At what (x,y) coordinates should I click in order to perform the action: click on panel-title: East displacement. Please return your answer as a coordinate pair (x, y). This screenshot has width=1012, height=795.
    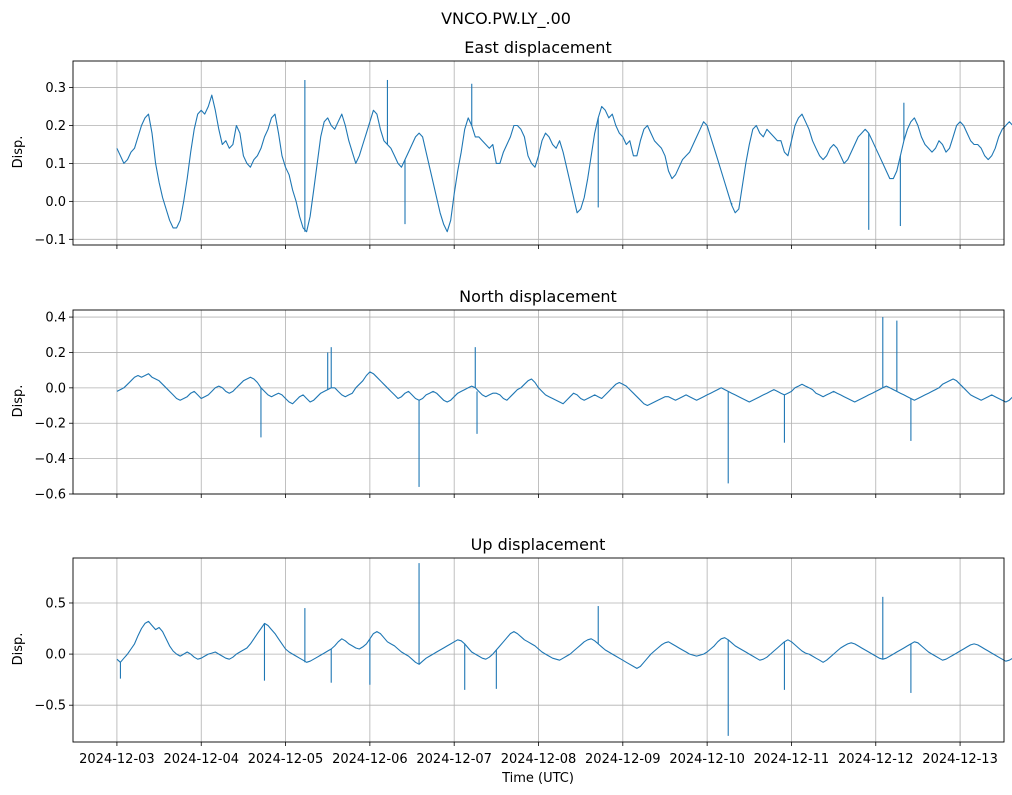
    Looking at the image, I should click on (537, 47).